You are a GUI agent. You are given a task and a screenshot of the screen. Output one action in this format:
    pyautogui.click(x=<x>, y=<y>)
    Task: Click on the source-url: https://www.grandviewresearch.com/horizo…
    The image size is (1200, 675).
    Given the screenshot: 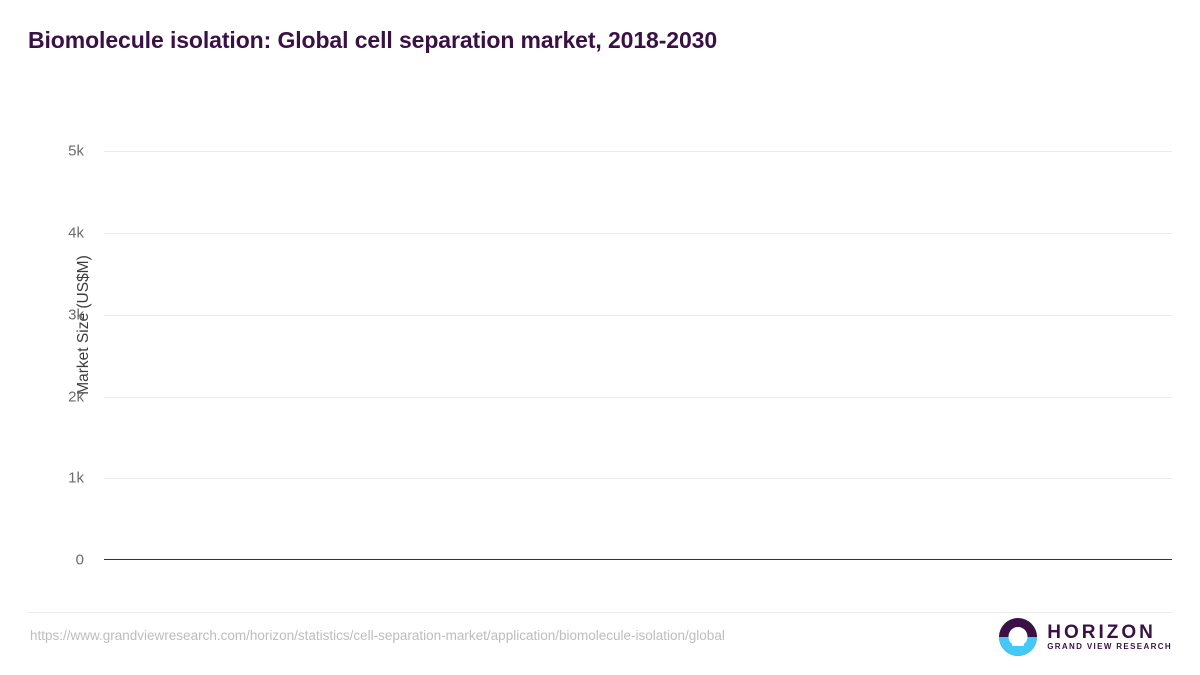 What is the action you would take?
    pyautogui.click(x=377, y=635)
    